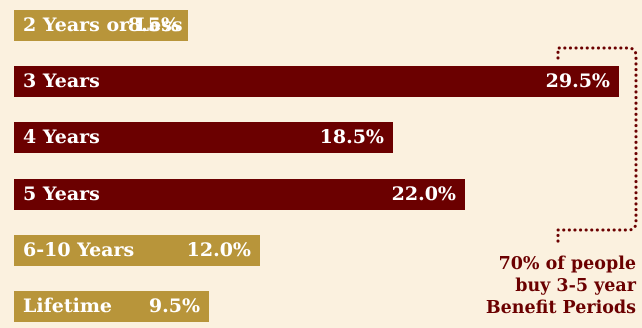 This screenshot has width=642, height=328. I want to click on annotation-line: Benefit Periods, so click(560, 308).